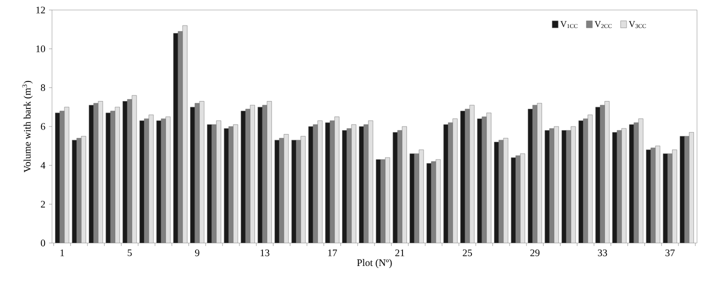  Describe the element at coordinates (41, 48) in the screenshot. I see `y-tick-label: 10` at that location.